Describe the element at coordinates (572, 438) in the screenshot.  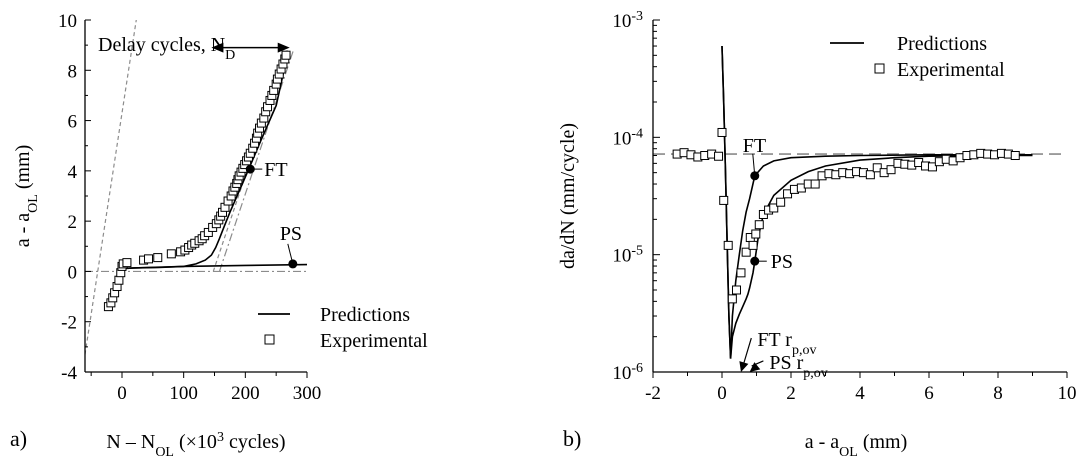
I see `panel-b-label: b)` at that location.